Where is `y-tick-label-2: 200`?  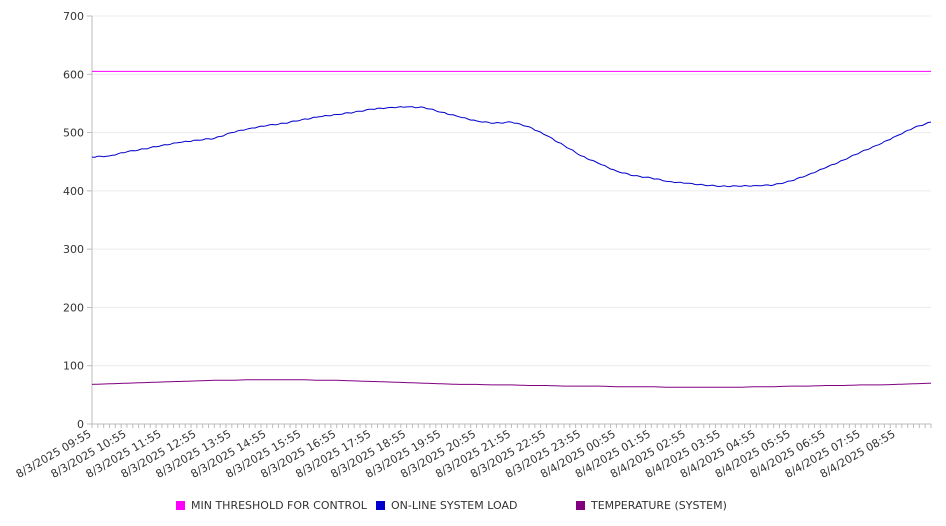
y-tick-label-2: 200 is located at coordinates (73, 307).